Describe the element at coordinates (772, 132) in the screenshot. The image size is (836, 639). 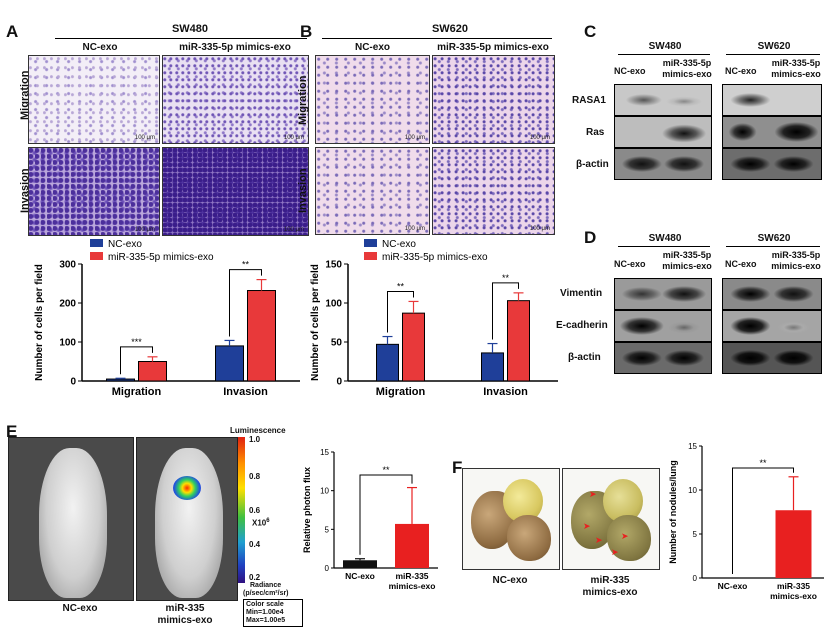
I see `blot-c-sw620-ras` at that location.